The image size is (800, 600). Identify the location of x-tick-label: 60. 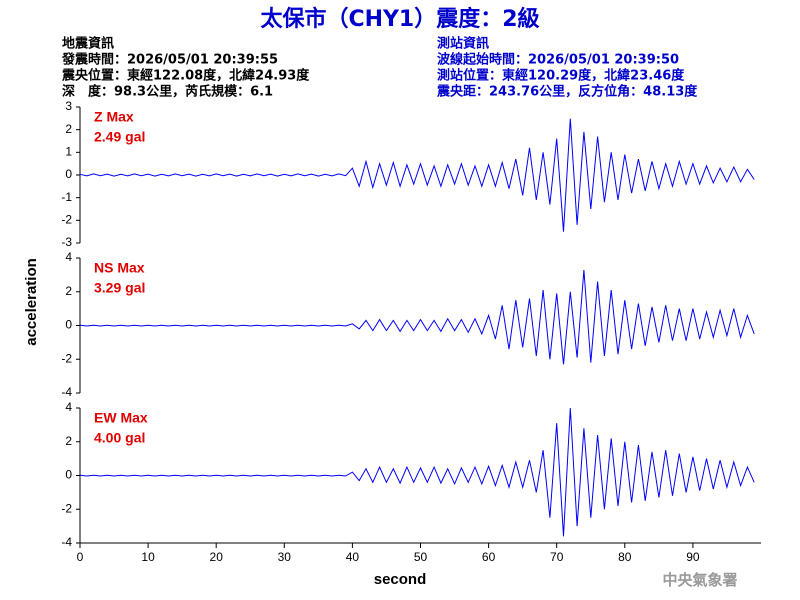
(489, 557).